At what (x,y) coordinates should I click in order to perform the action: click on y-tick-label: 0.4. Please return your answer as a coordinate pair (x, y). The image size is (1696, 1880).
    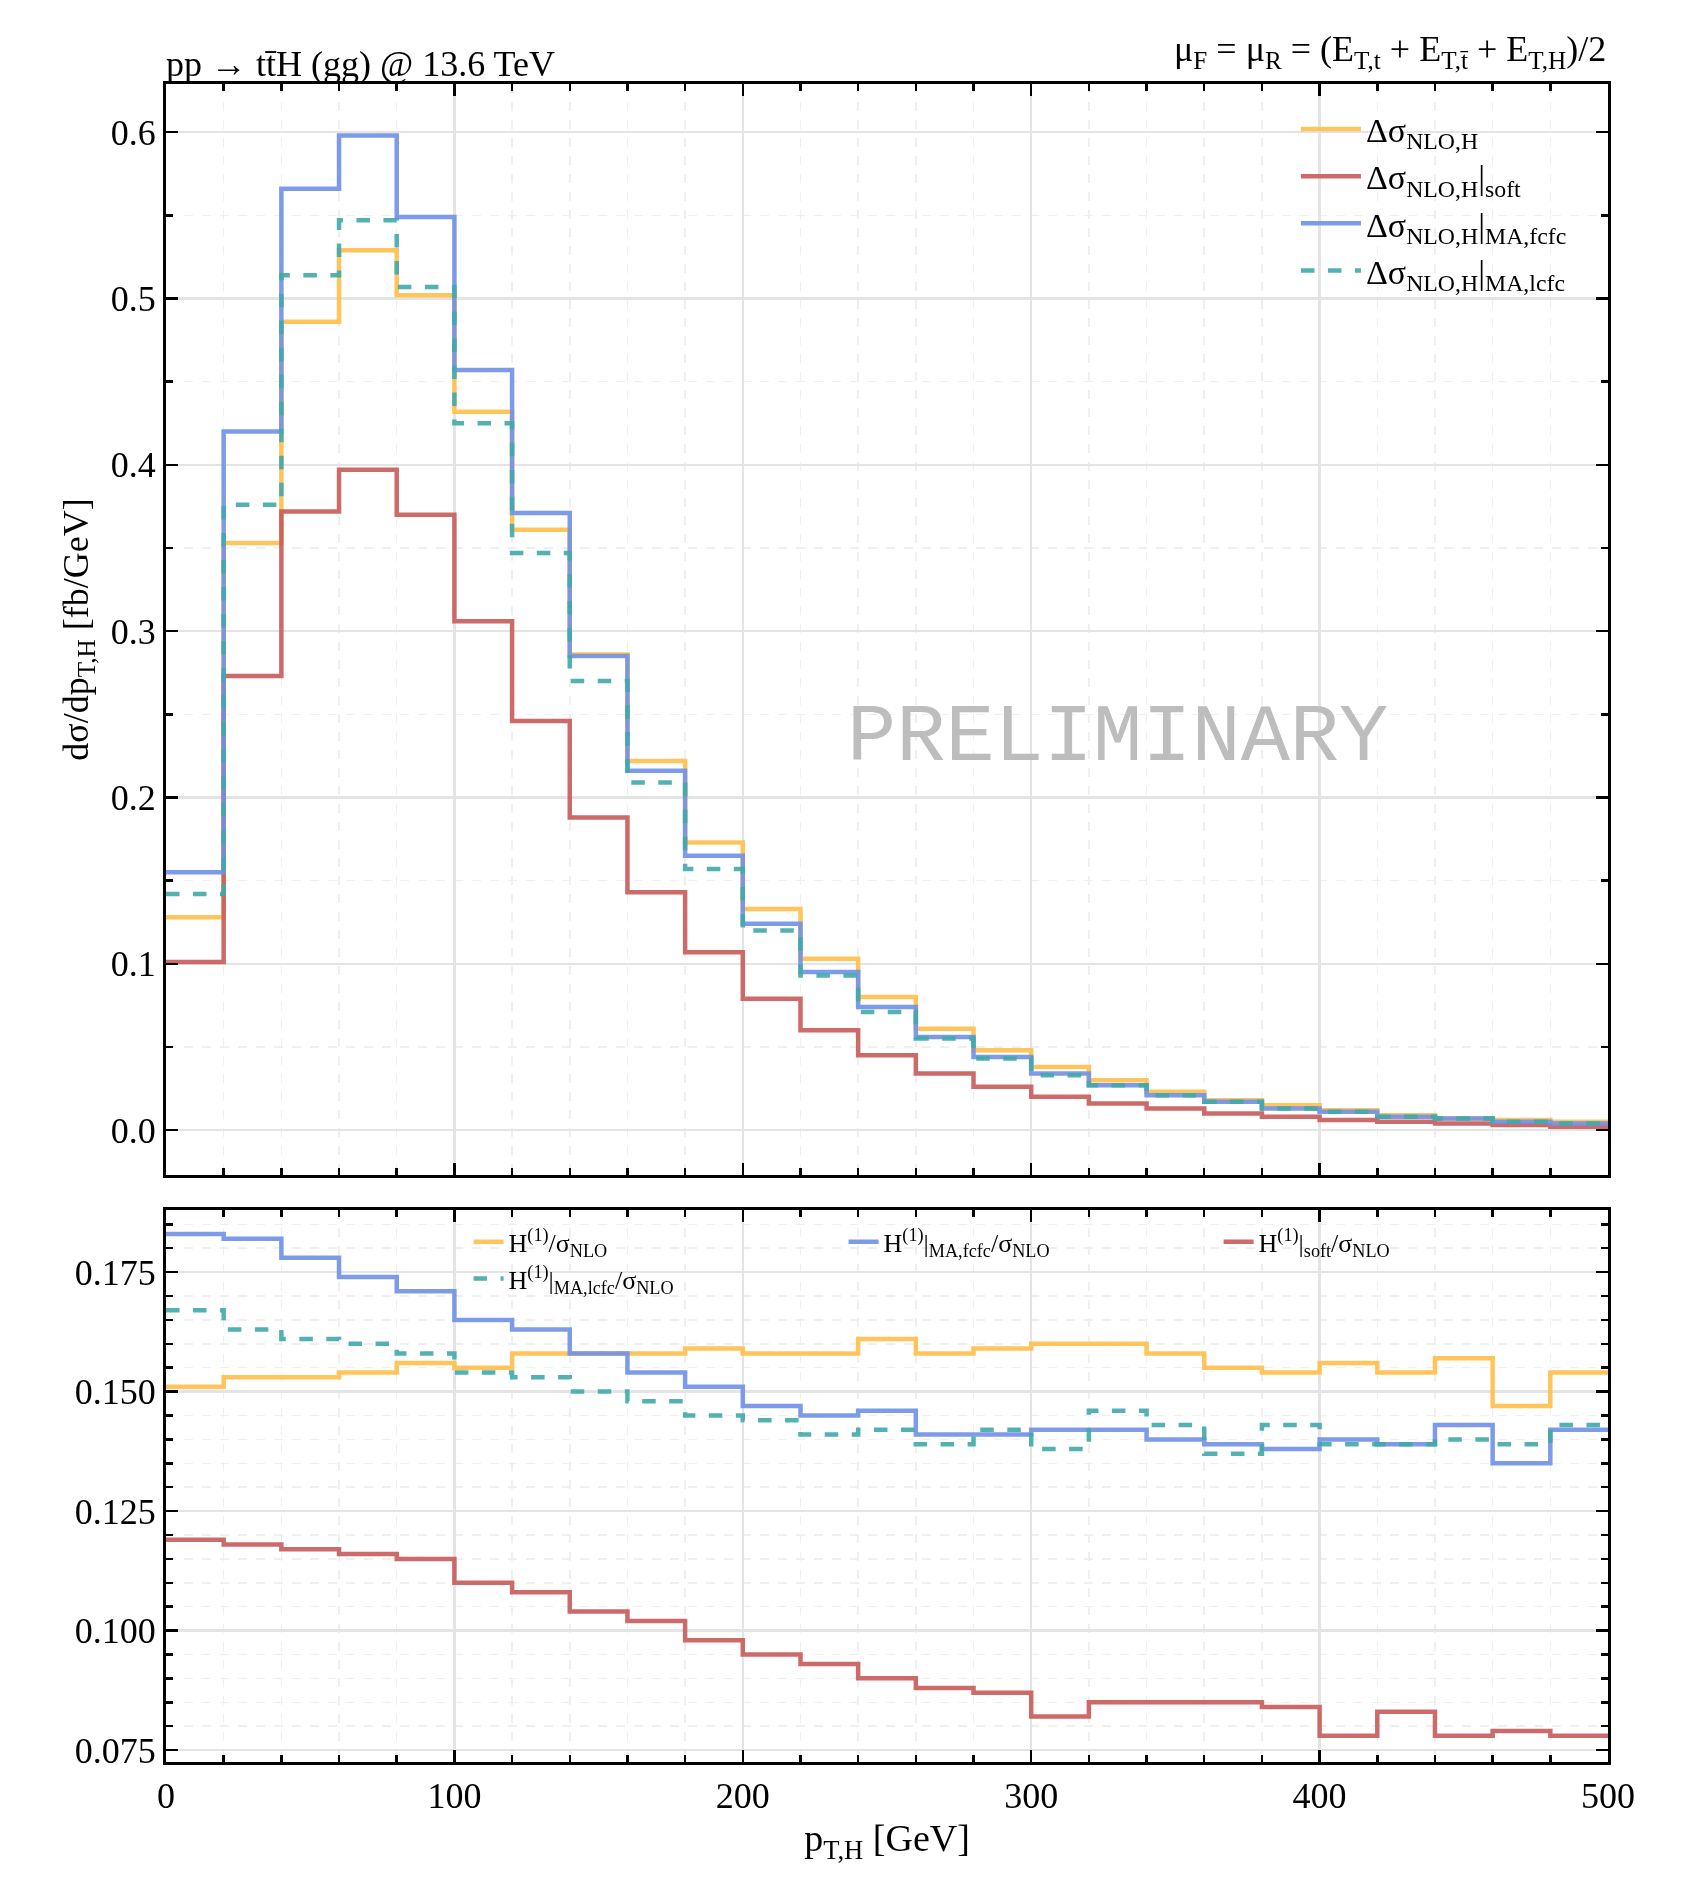
    Looking at the image, I should click on (133, 465).